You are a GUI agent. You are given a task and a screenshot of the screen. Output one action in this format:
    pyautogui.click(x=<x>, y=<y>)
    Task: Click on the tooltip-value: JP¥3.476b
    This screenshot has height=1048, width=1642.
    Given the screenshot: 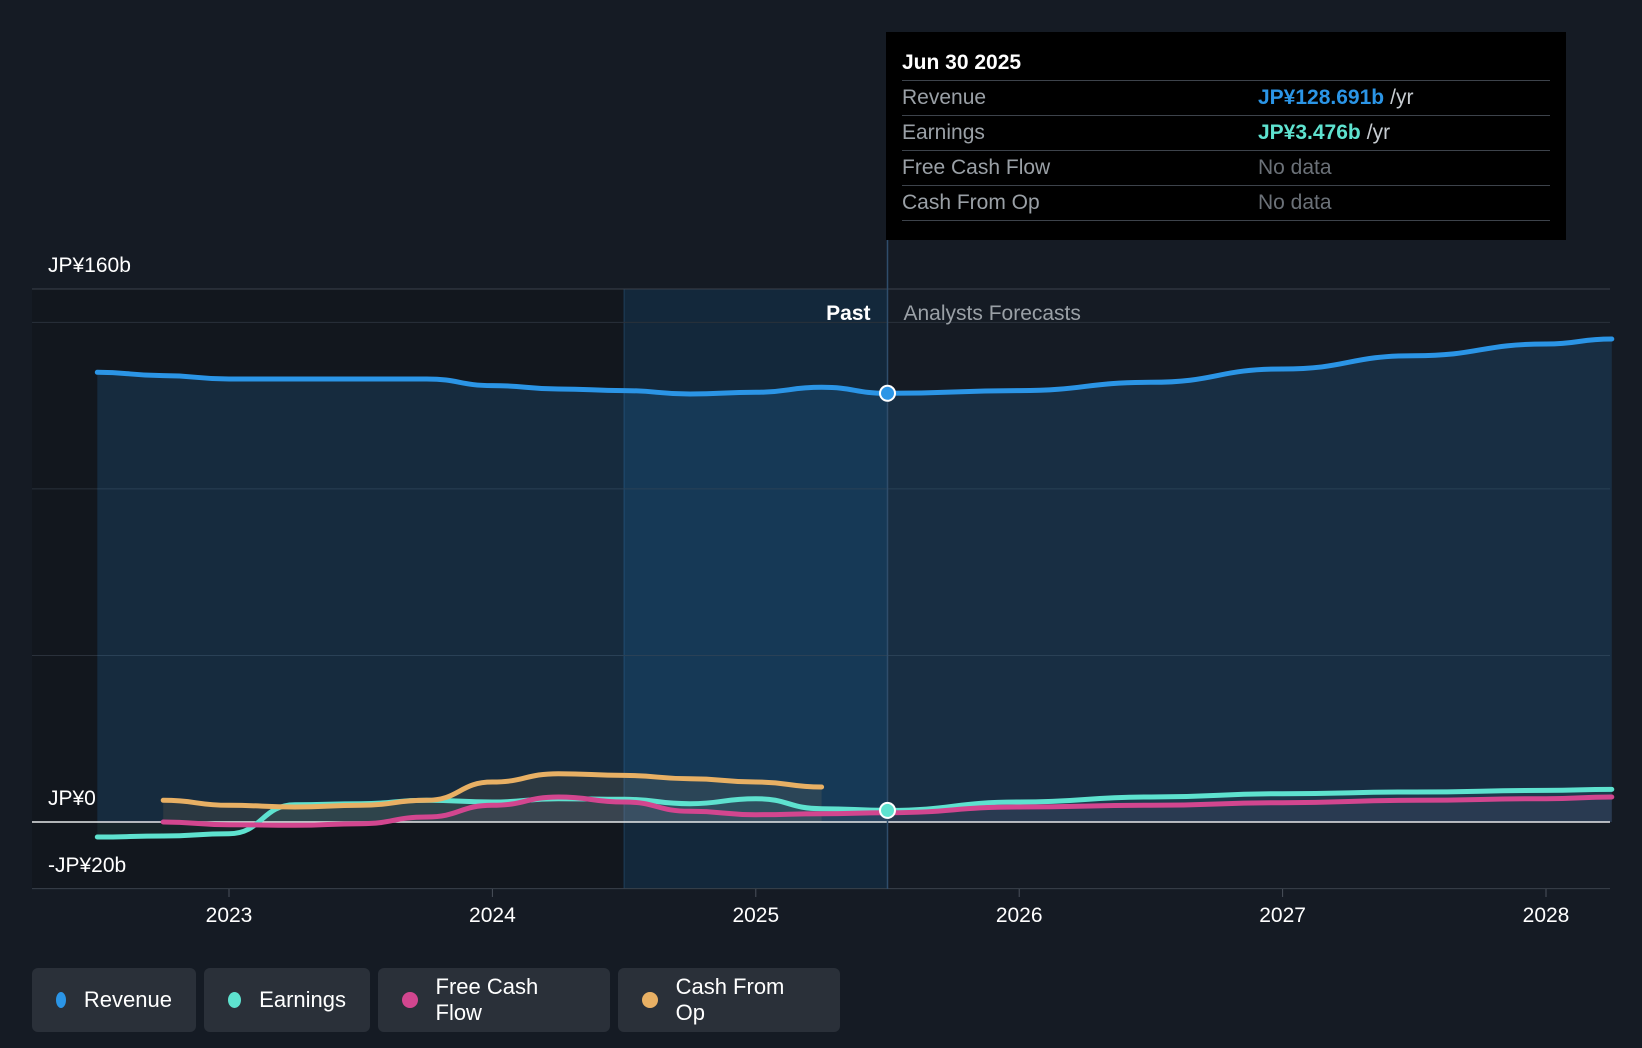 What is the action you would take?
    pyautogui.click(x=1309, y=132)
    